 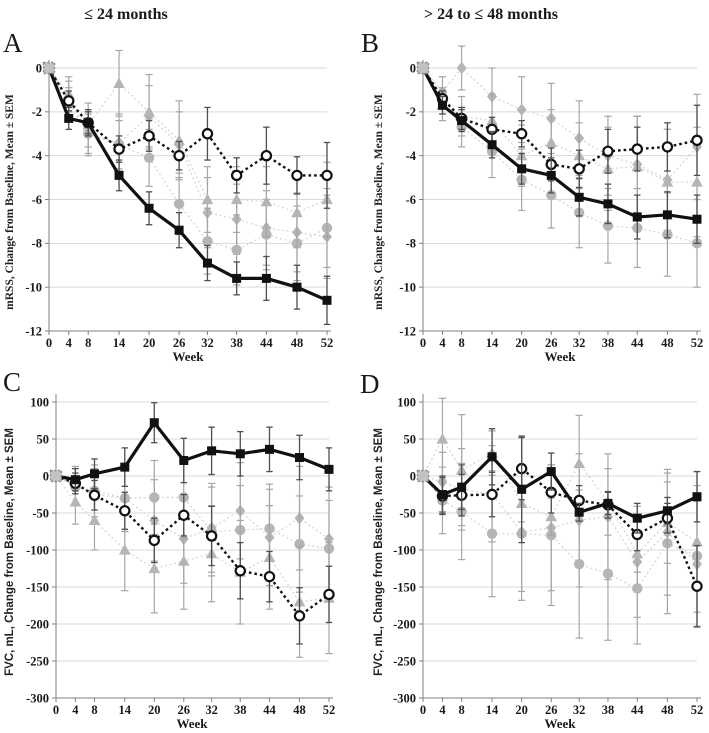 What do you see at coordinates (69, 343) in the screenshot?
I see `x-tick-label: 4` at bounding box center [69, 343].